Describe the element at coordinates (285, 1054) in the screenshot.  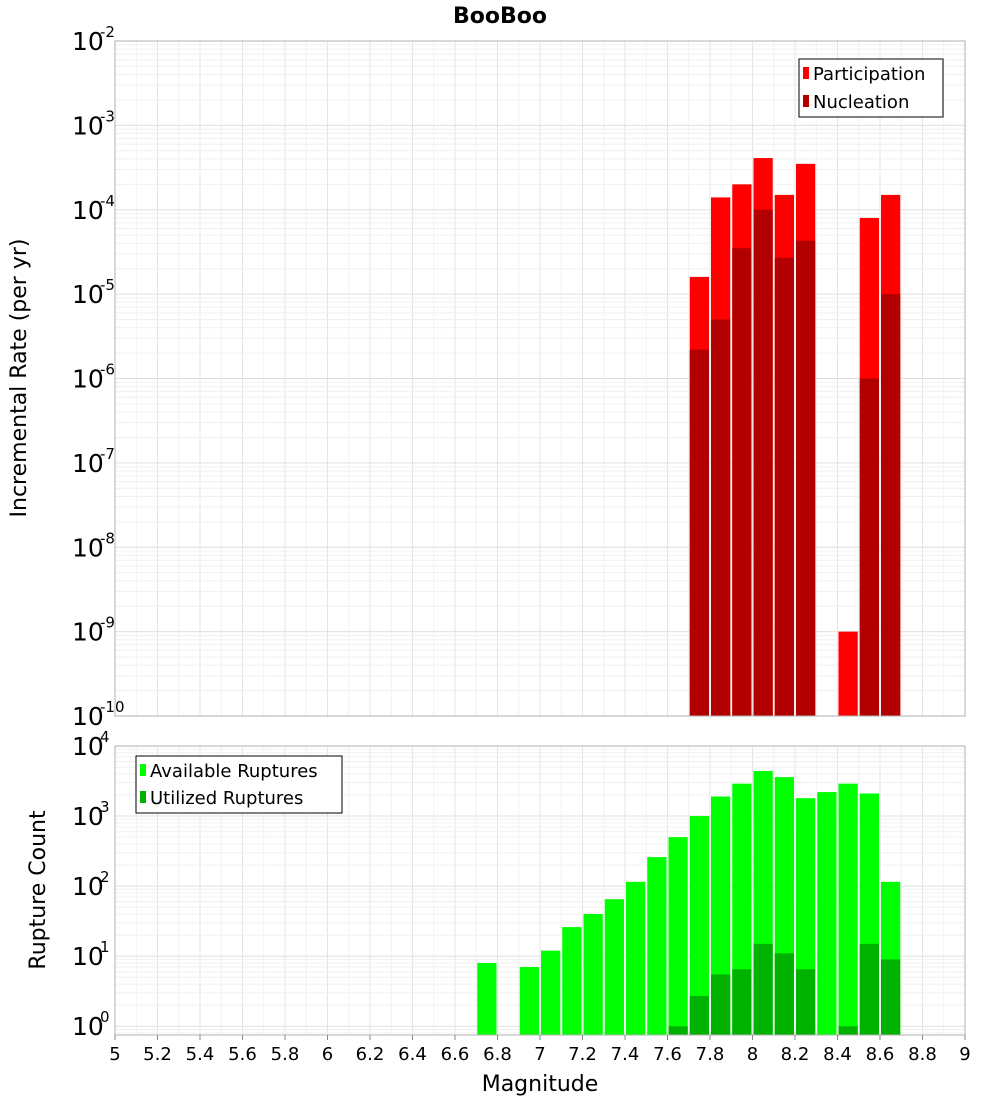
I see `x-tick-label: 5.8` at that location.